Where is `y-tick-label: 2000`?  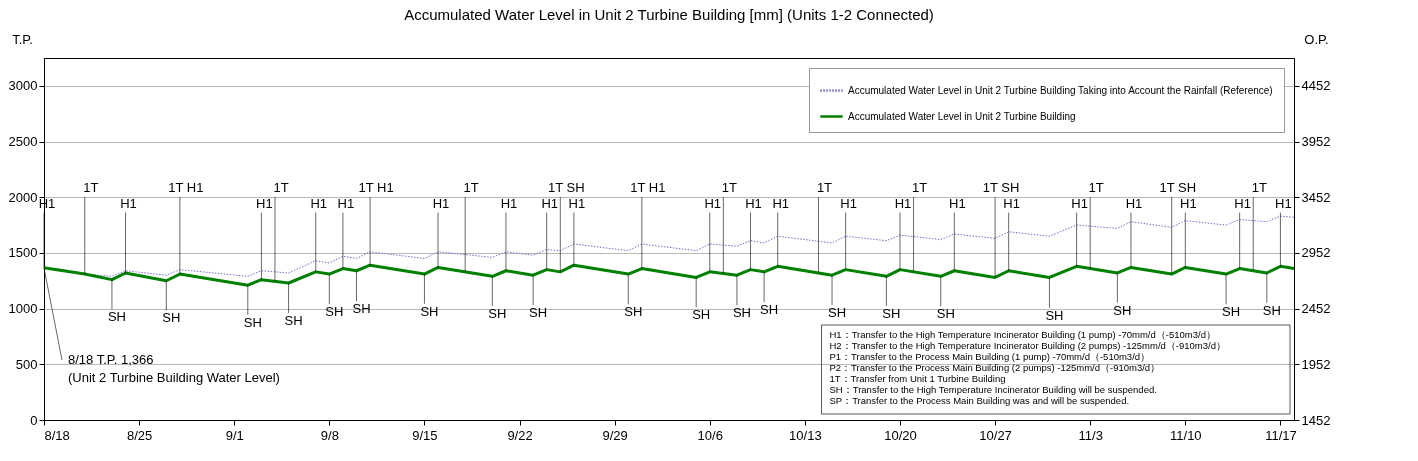 y-tick-label: 2000 is located at coordinates (23, 197).